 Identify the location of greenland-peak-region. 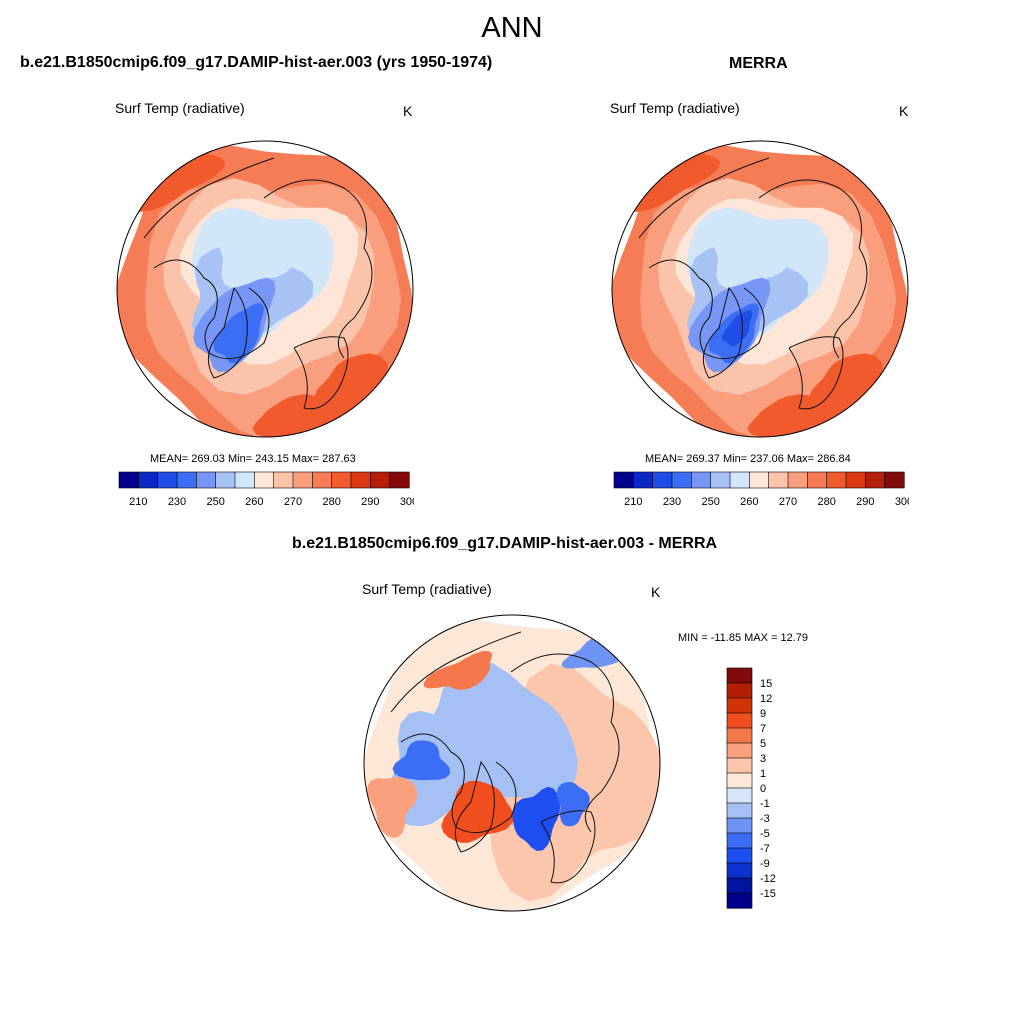
(737, 328).